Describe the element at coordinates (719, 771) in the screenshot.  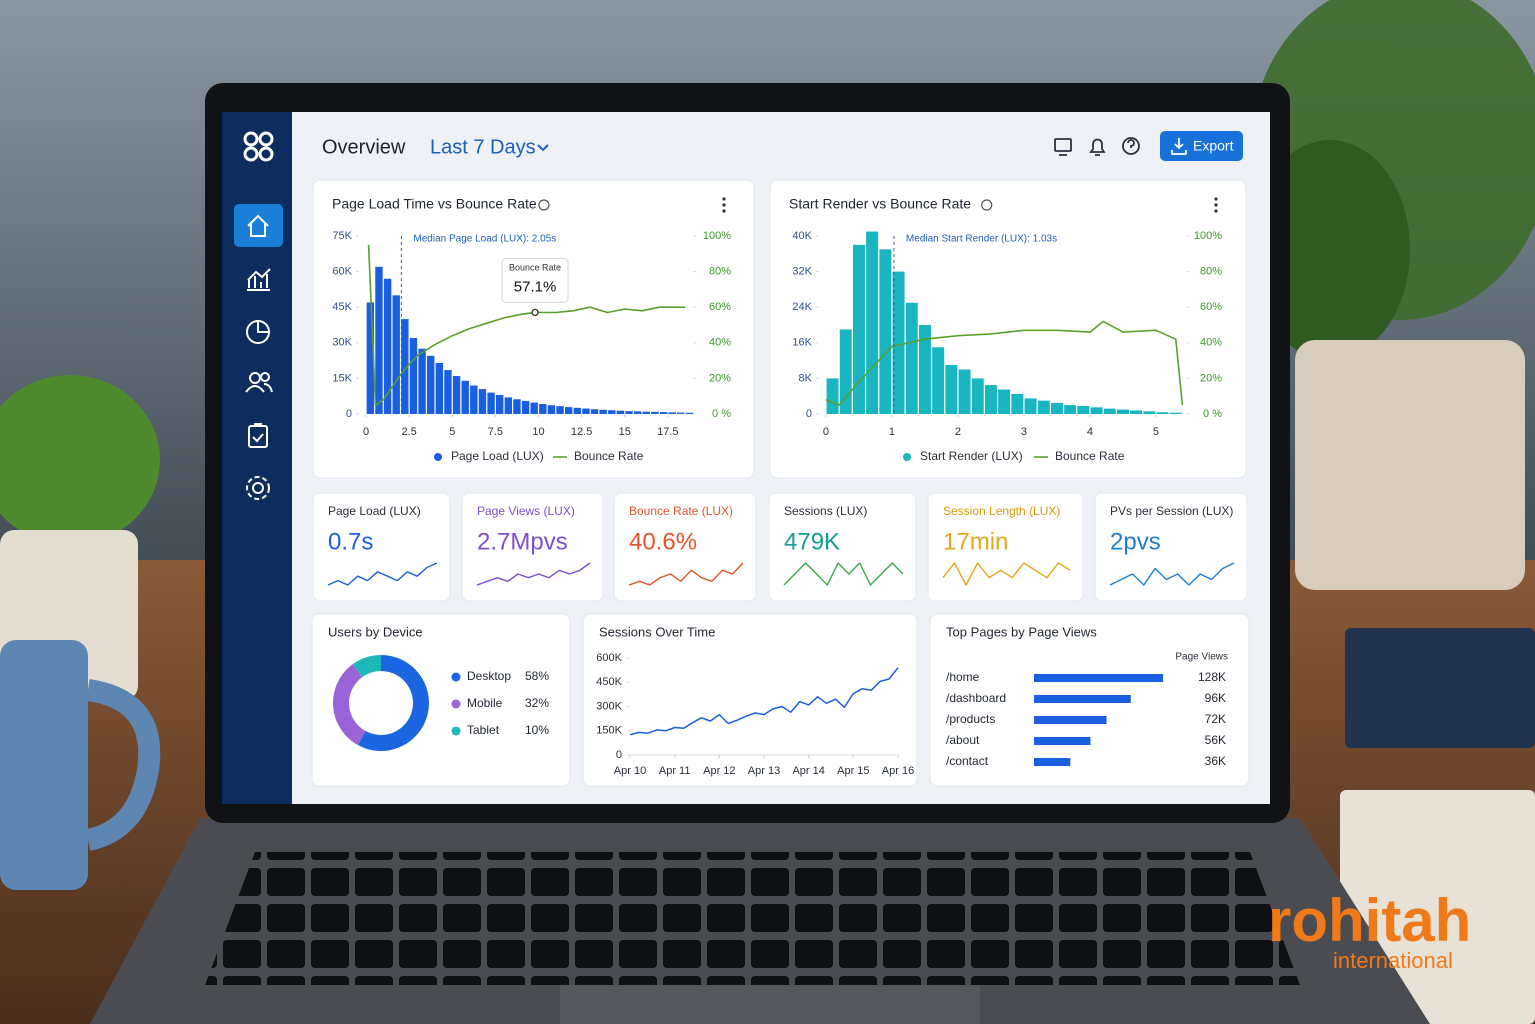
I see `x-tick-label: Apr 12` at that location.